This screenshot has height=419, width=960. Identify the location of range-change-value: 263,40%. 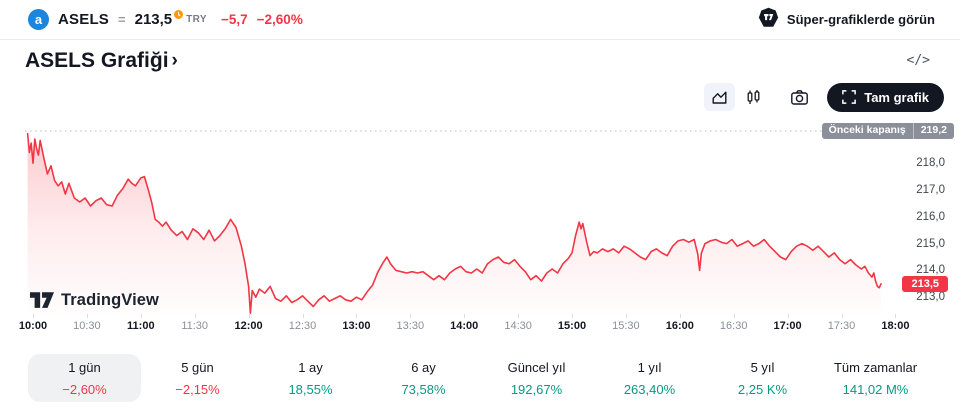
(649, 389).